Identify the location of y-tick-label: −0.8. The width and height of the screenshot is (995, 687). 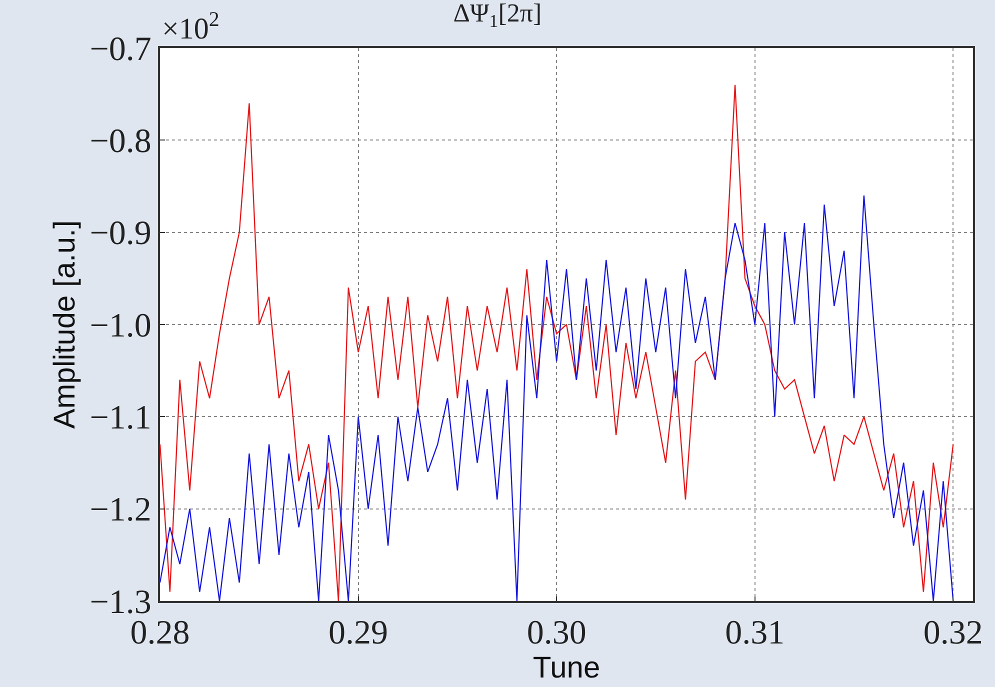
(121, 141).